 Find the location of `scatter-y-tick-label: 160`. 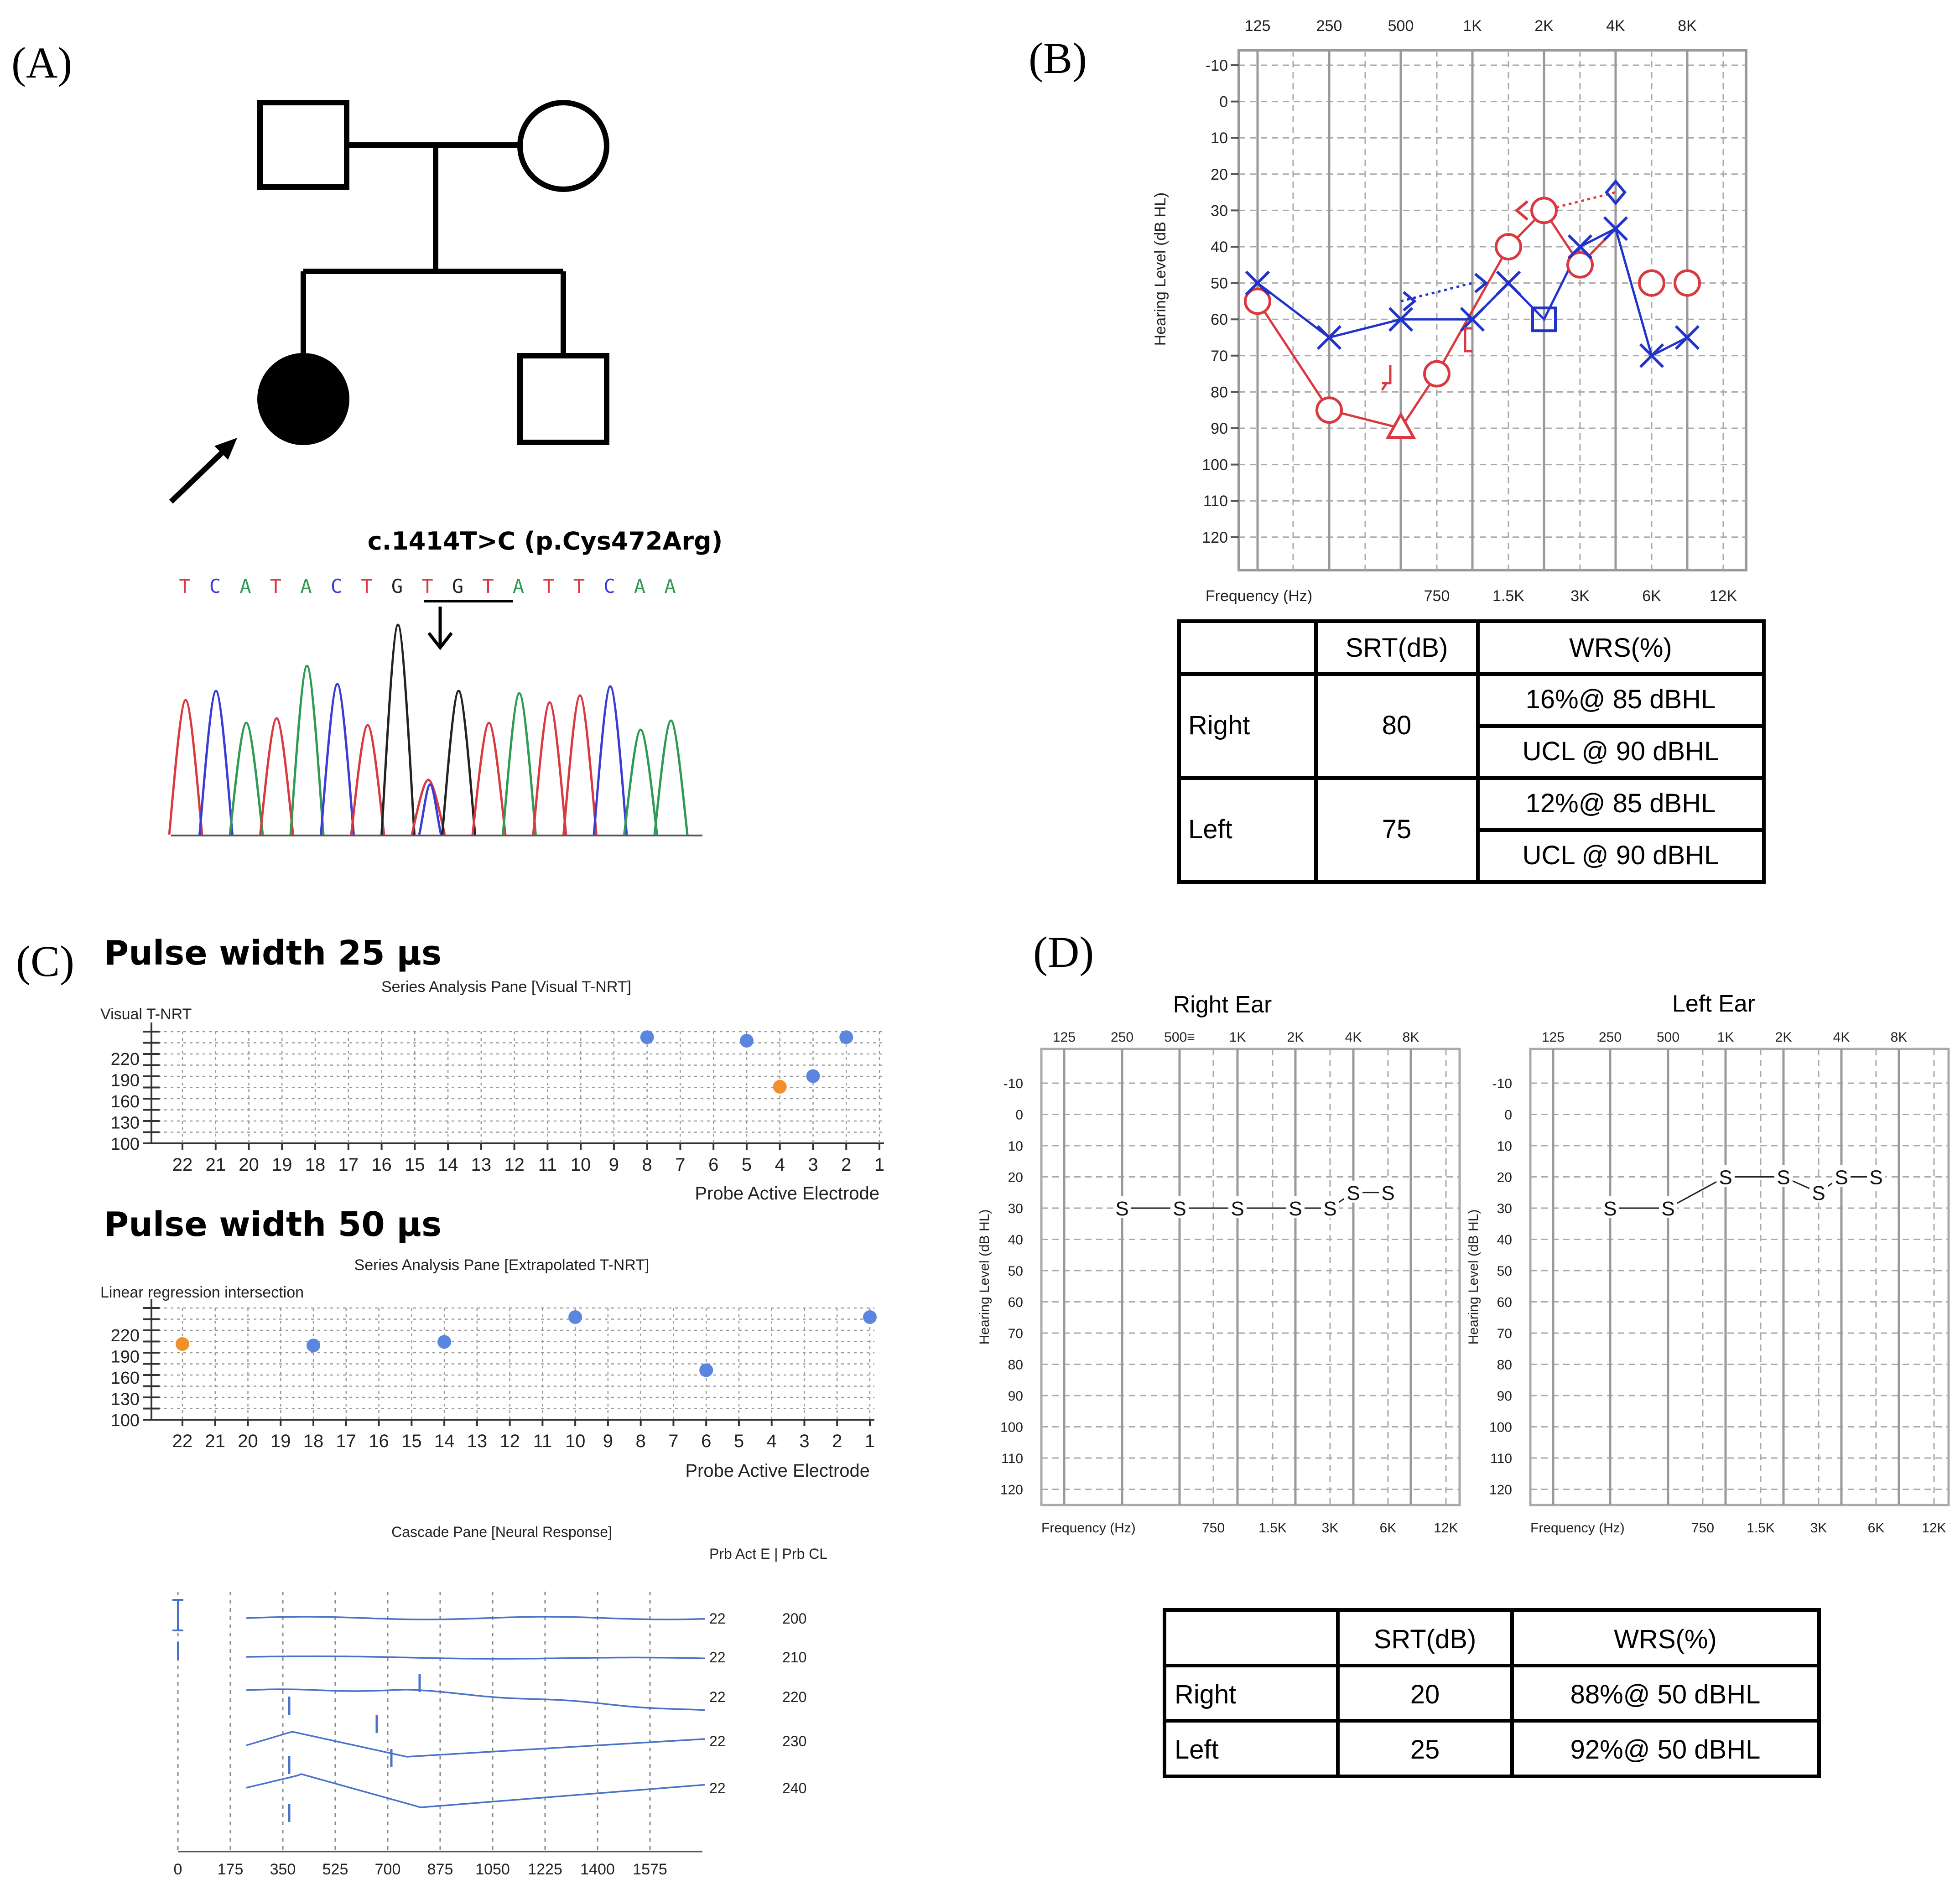

scatter-y-tick-label: 160 is located at coordinates (125, 1101).